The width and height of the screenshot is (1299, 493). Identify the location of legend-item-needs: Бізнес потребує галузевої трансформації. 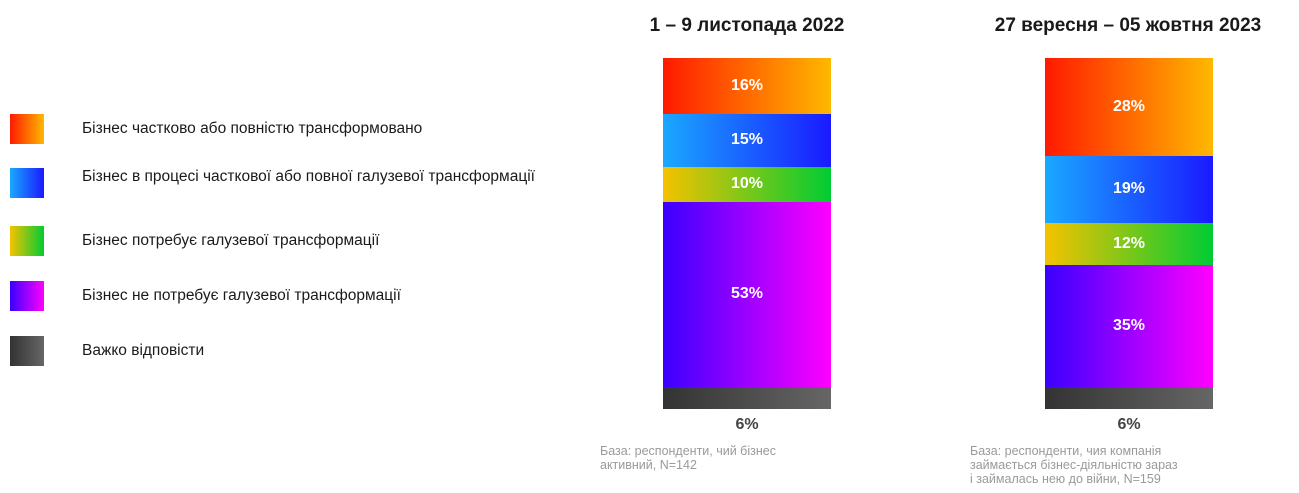
(290, 246).